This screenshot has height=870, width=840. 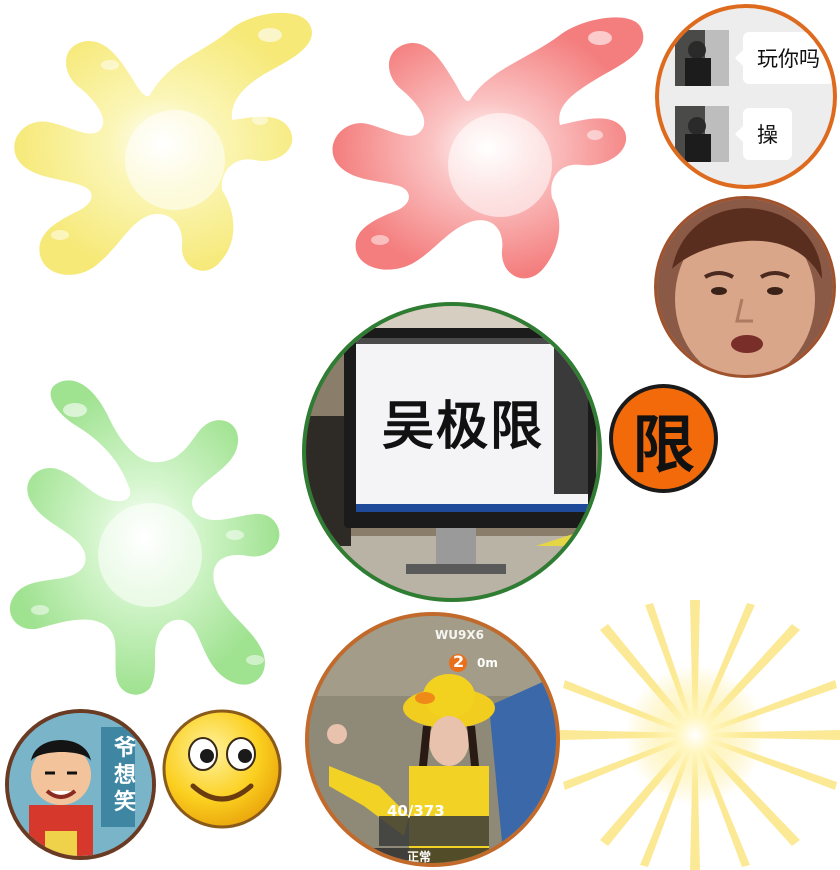 I want to click on chat-bubble: 玩你吗, so click(x=784, y=58).